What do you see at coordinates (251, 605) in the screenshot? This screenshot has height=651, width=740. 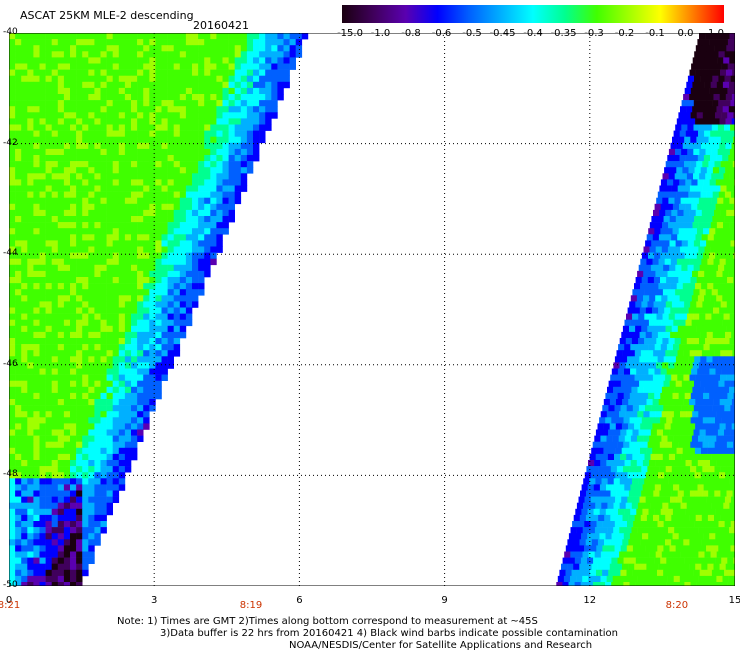 I see `time-label: 8:19` at bounding box center [251, 605].